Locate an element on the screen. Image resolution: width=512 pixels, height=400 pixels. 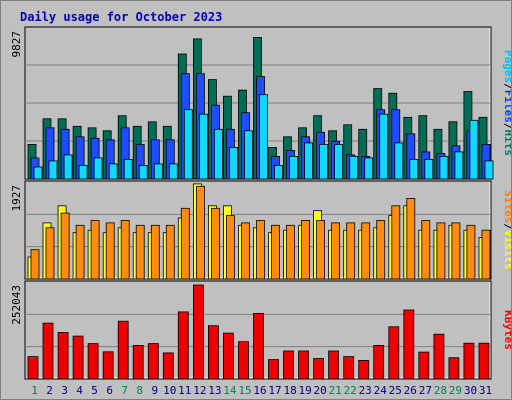
x-tick-label-day-14: 14 is located at coordinates (230, 390).